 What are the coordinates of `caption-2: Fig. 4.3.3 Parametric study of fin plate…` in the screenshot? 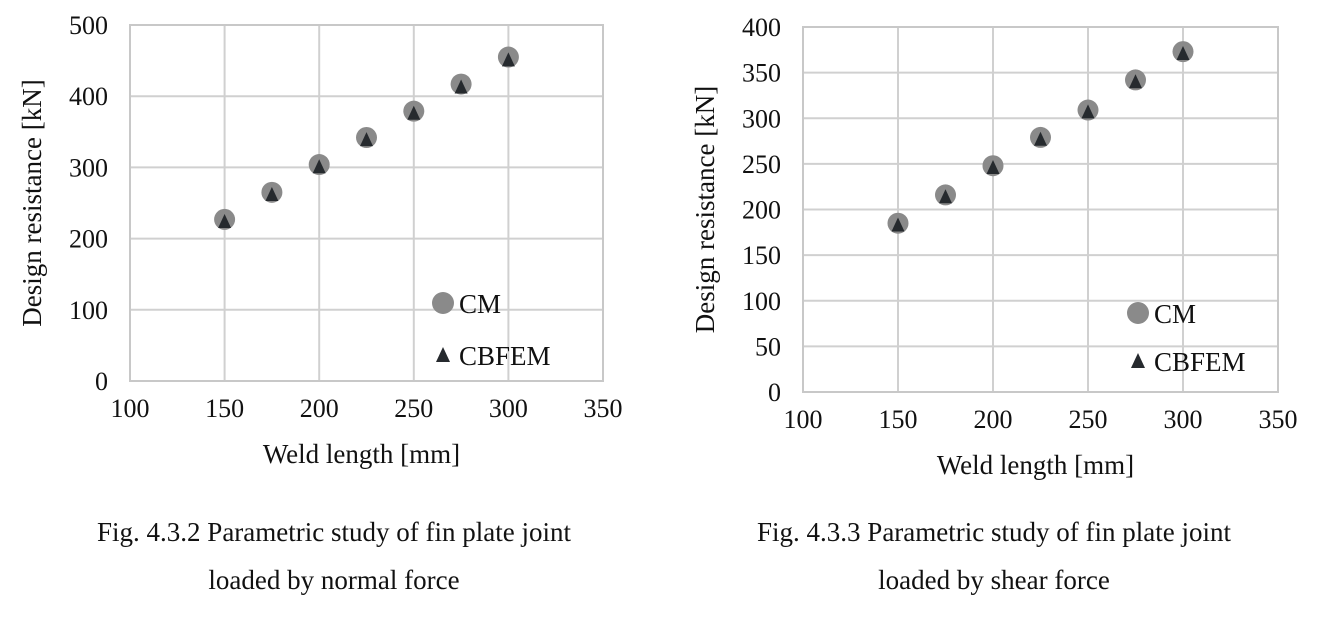 It's located at (994, 556).